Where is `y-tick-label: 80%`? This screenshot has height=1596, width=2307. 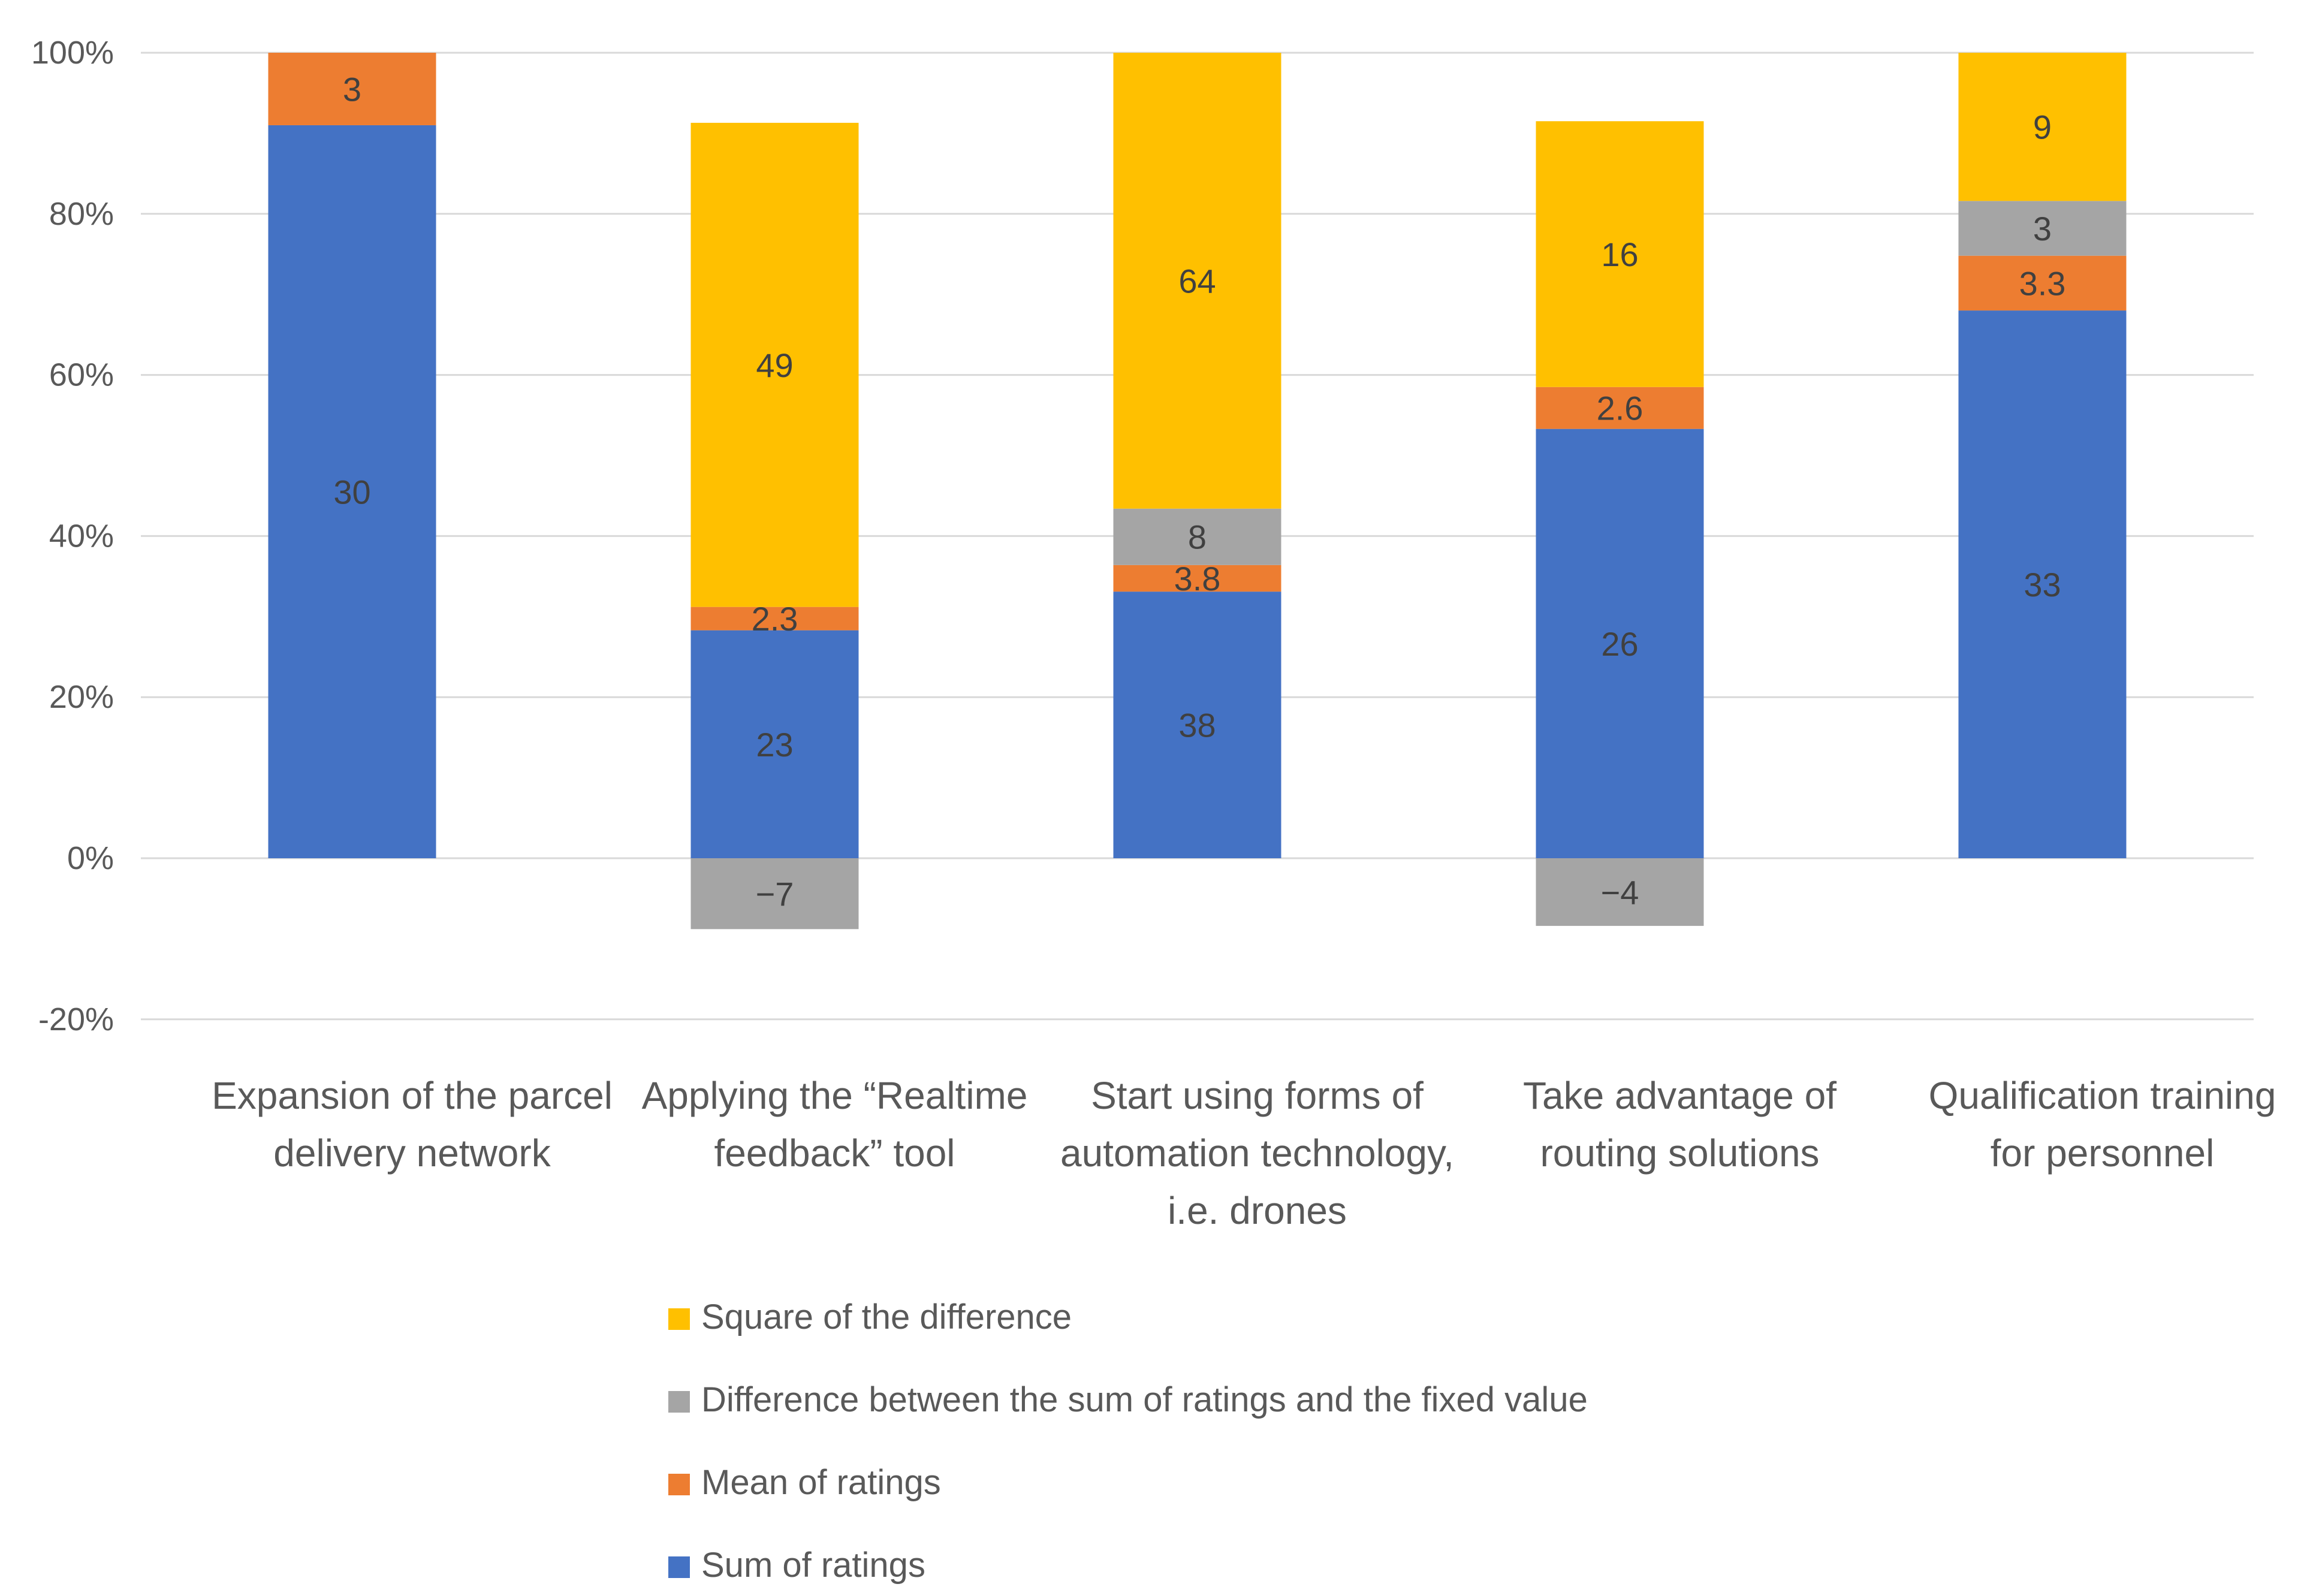
y-tick-label: 80% is located at coordinates (81, 214).